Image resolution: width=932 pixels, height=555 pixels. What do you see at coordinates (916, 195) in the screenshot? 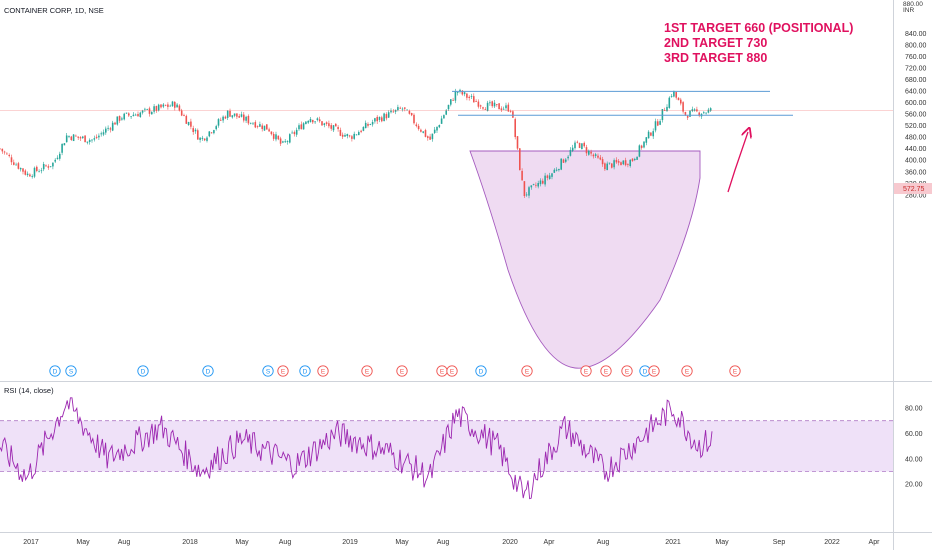
I see `price-tick-label: 280.00` at bounding box center [916, 195].